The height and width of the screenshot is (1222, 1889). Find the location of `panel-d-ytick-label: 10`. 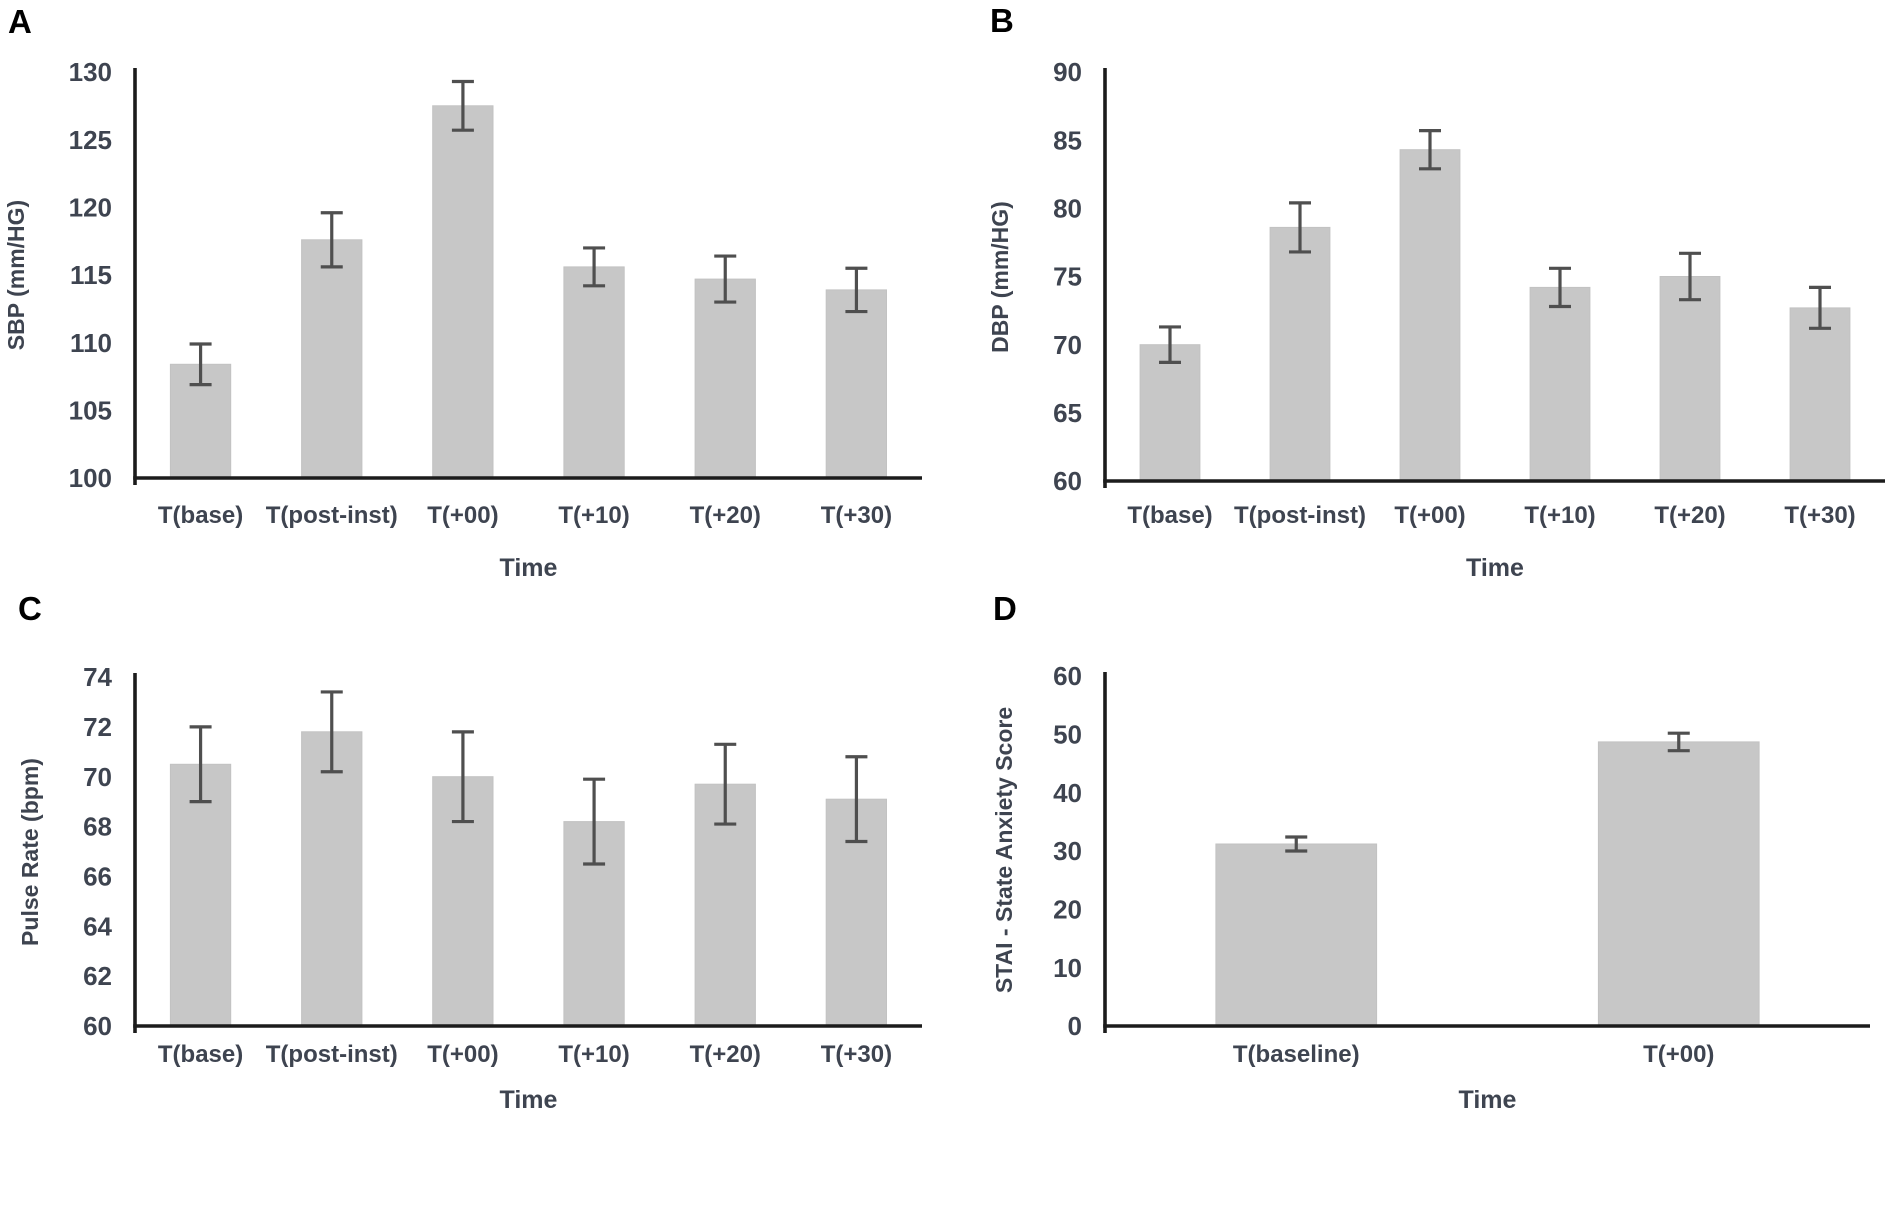

panel-d-ytick-label: 10 is located at coordinates (1067, 968).